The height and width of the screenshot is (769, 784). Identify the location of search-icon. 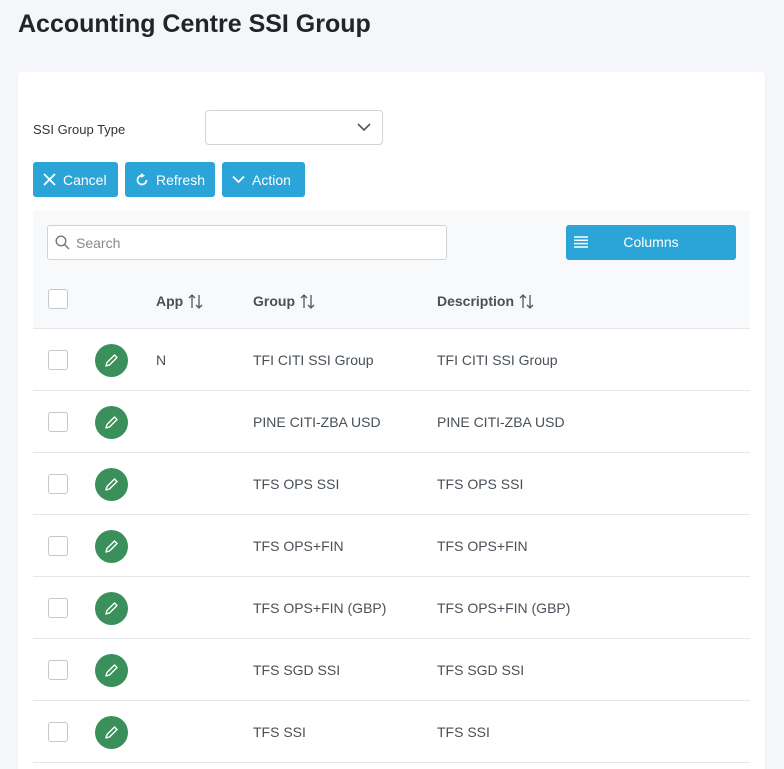
(62, 242).